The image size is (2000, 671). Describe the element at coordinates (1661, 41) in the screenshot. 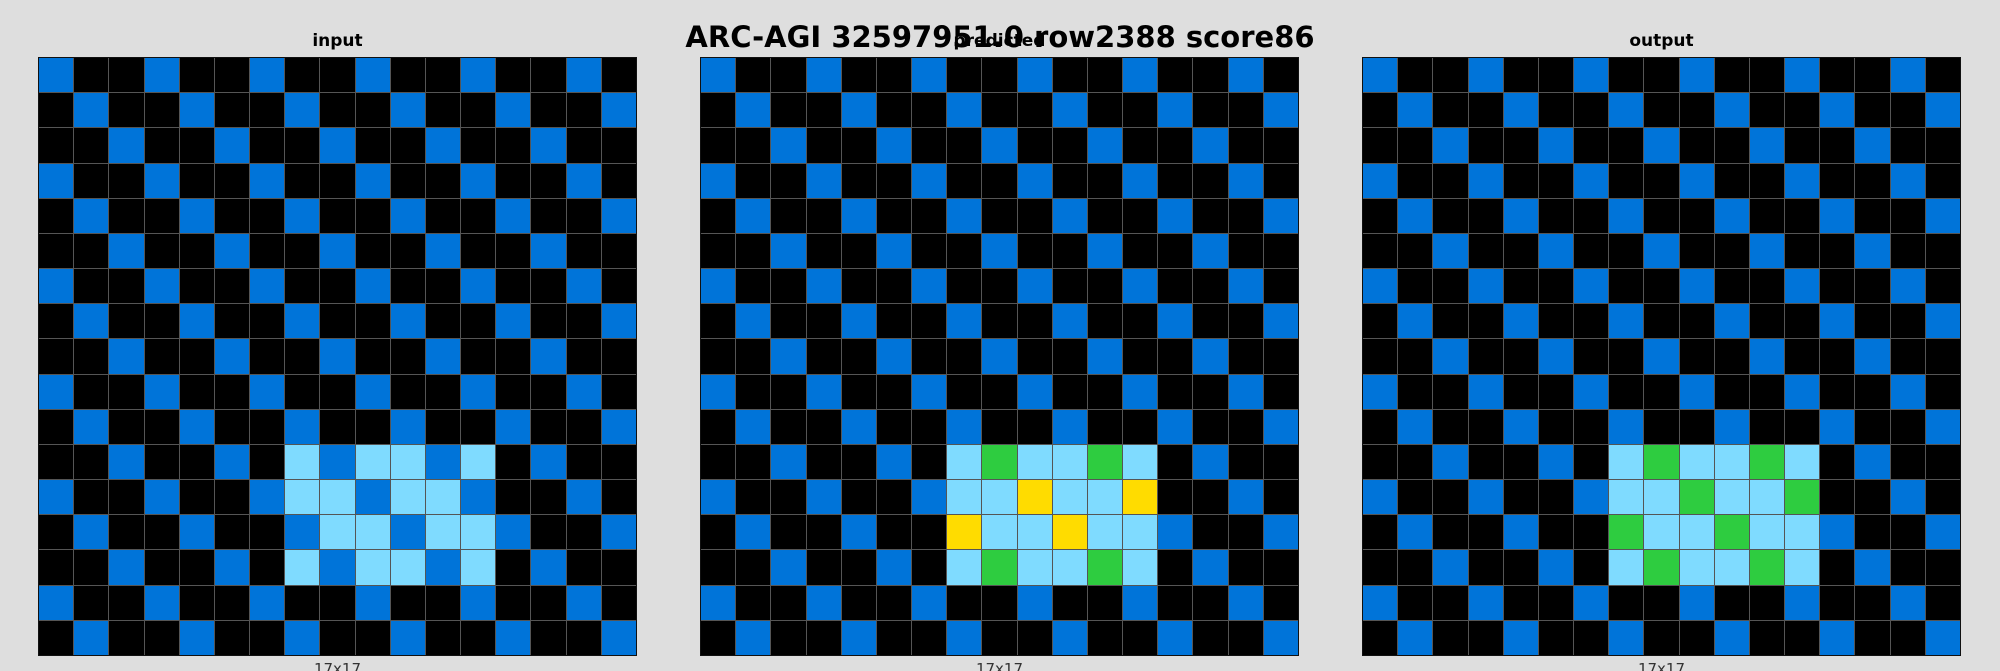

I see `output-title: output` at that location.